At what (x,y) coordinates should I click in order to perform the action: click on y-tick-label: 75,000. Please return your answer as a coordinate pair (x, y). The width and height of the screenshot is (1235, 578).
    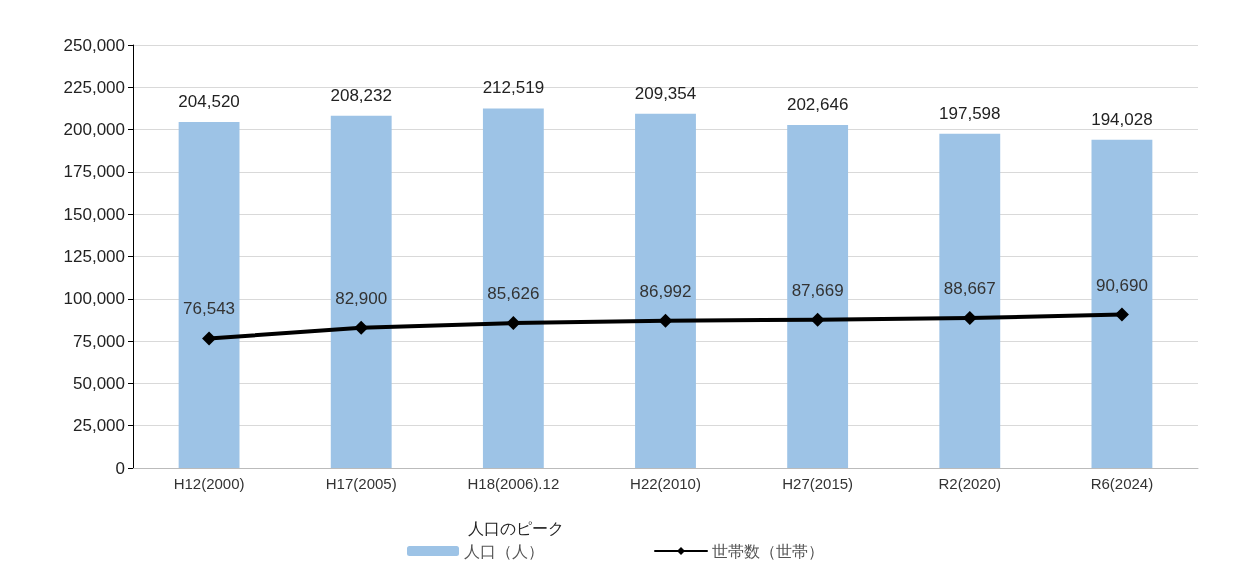
    Looking at the image, I should click on (99, 341).